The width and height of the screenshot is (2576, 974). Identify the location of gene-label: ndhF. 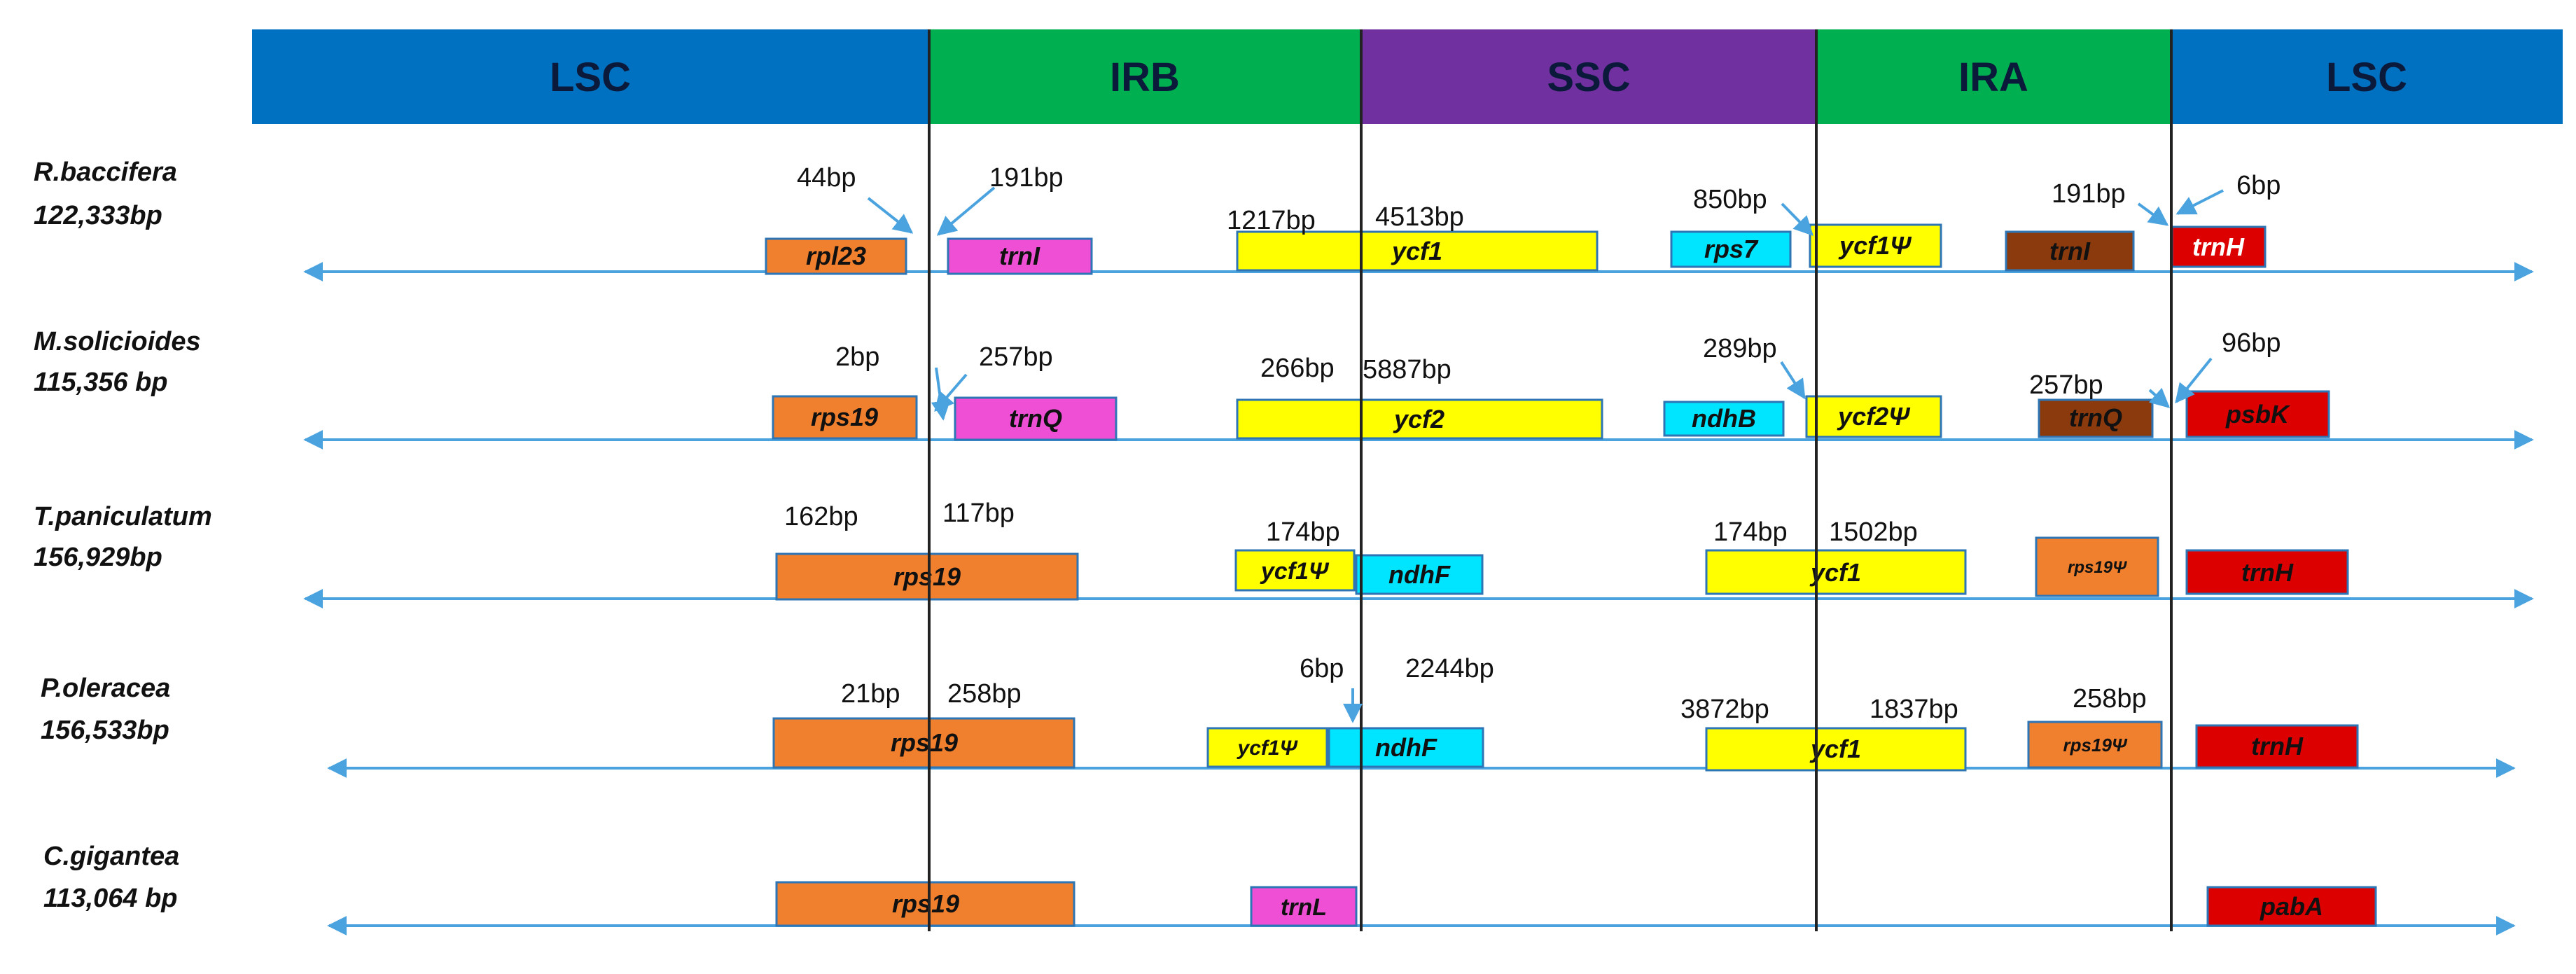
(1419, 574).